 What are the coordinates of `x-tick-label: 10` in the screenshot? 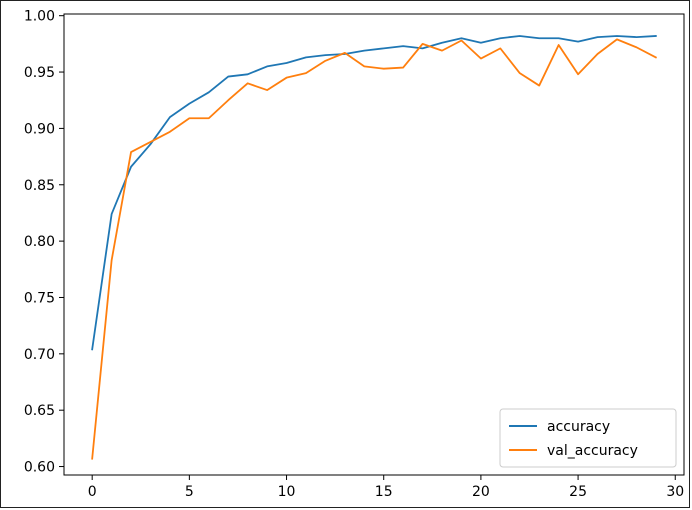 It's located at (287, 492).